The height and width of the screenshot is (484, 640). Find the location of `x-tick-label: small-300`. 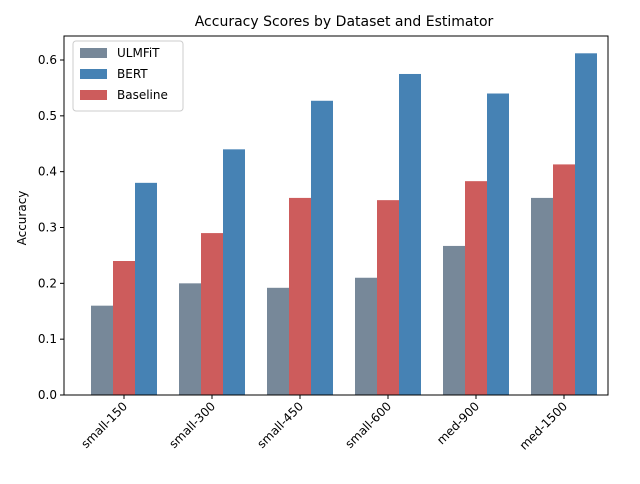

x-tick-label: small-300 is located at coordinates (192, 425).